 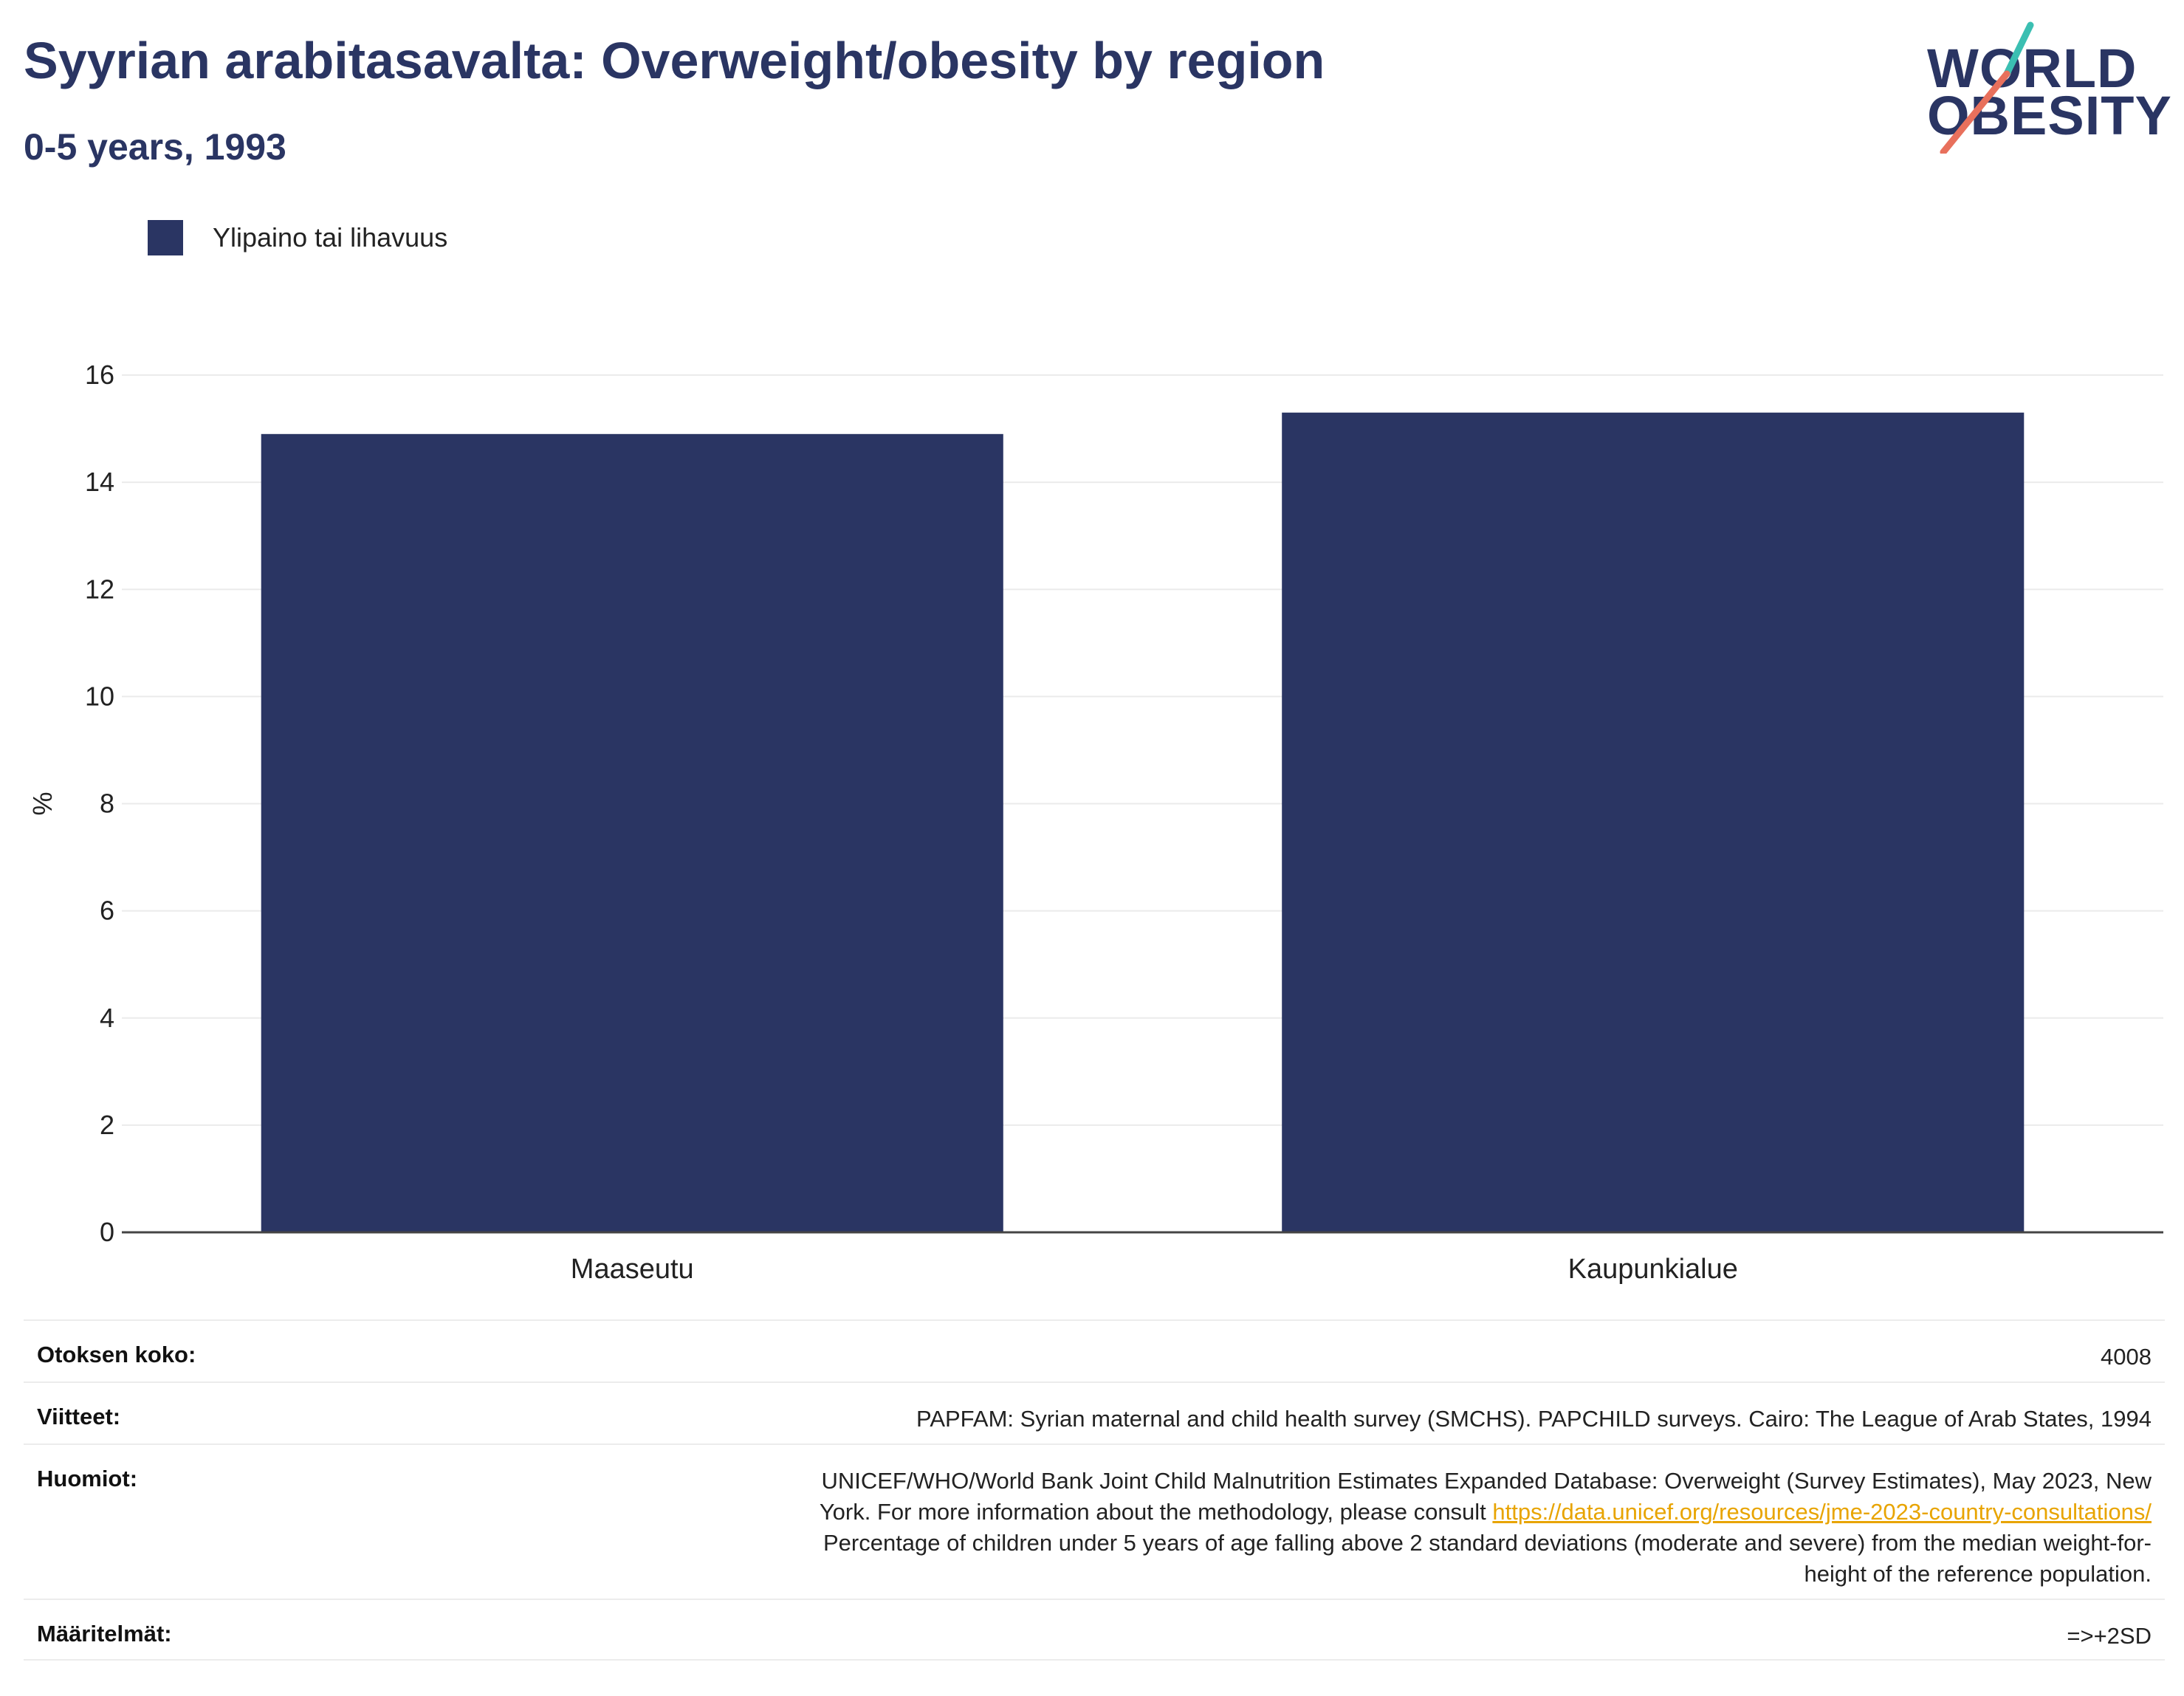 What do you see at coordinates (107, 911) in the screenshot?
I see `y-tick-label: 6` at bounding box center [107, 911].